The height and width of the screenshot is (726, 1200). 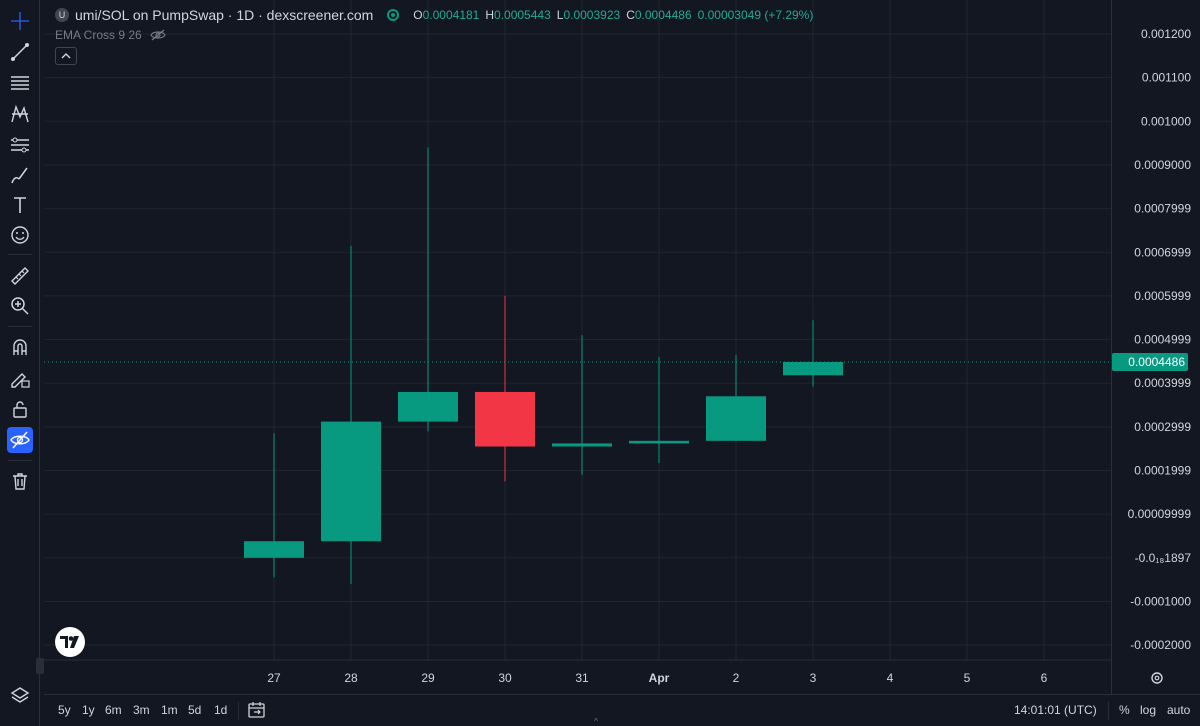 What do you see at coordinates (20, 83) in the screenshot?
I see `fib-retracement-icon` at bounding box center [20, 83].